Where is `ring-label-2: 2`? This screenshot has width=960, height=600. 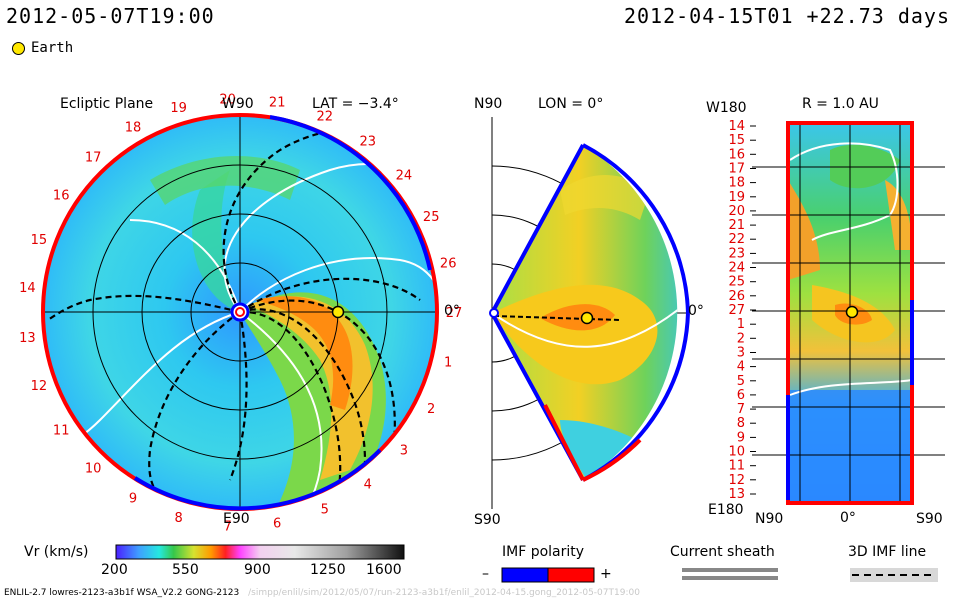
ring-label-2: 2 is located at coordinates (431, 409).